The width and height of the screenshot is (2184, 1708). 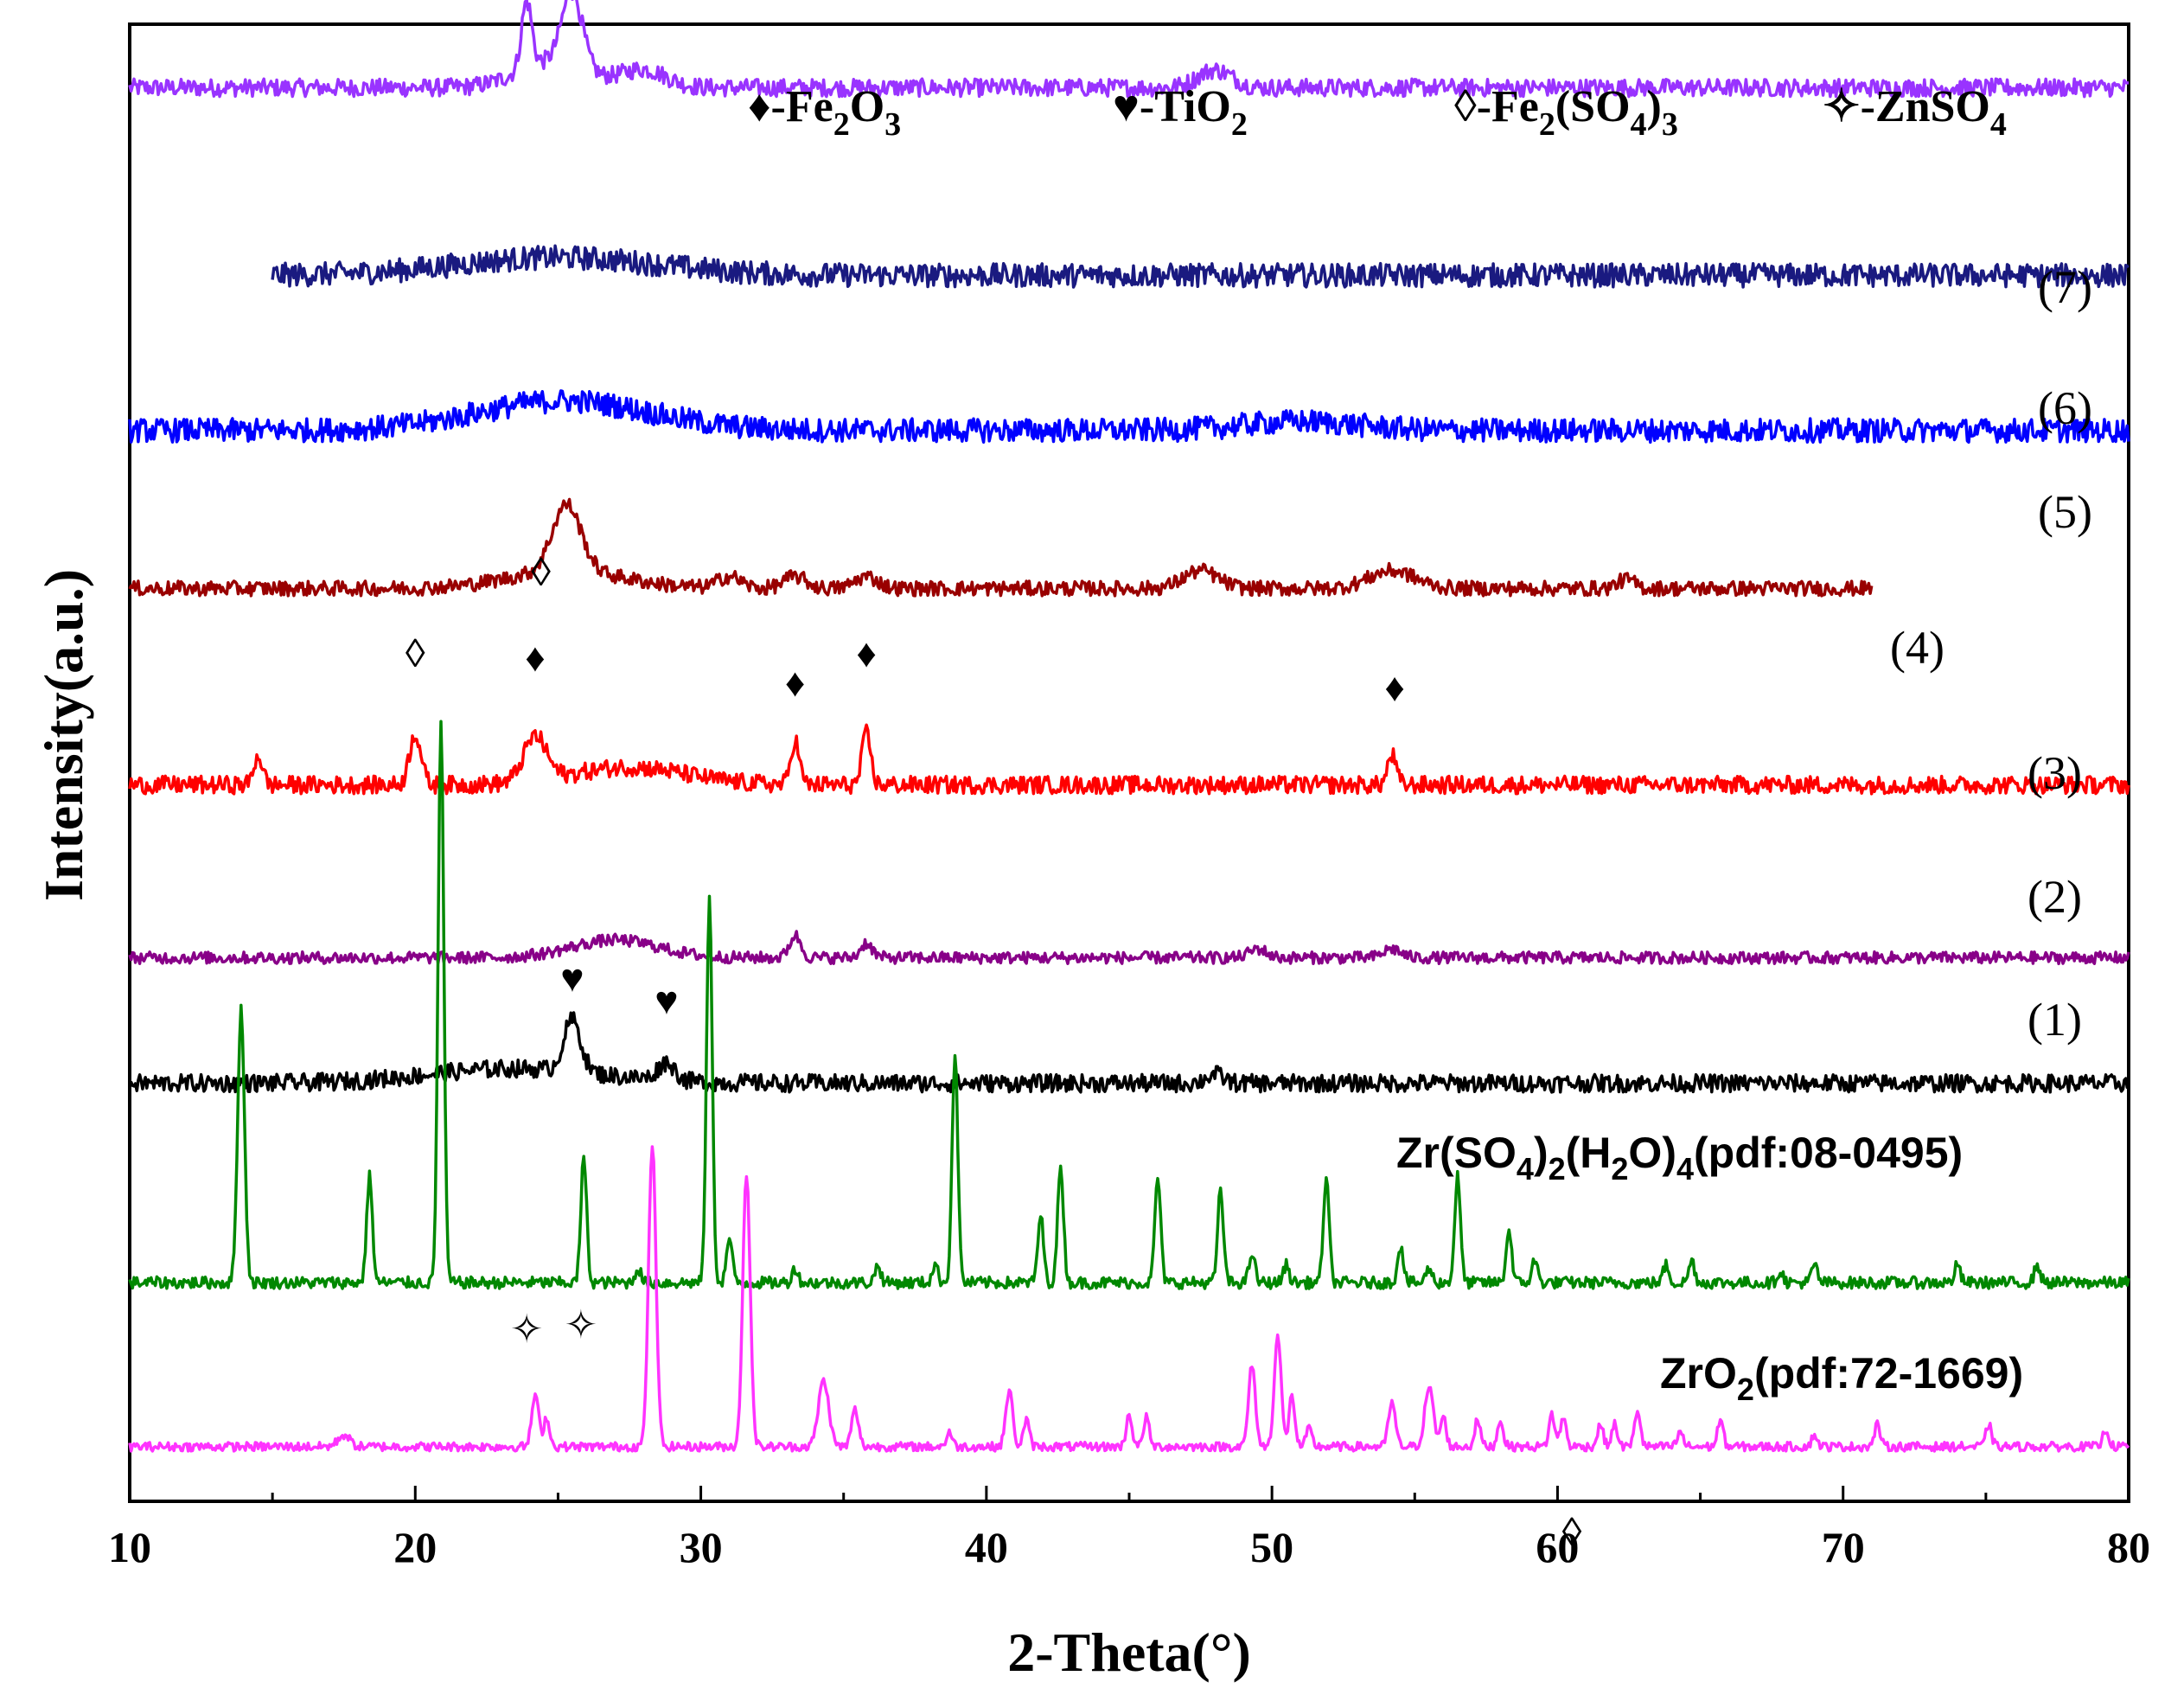 What do you see at coordinates (1129, 1652) in the screenshot?
I see `x-axis-title: 2-Theta(°)` at bounding box center [1129, 1652].